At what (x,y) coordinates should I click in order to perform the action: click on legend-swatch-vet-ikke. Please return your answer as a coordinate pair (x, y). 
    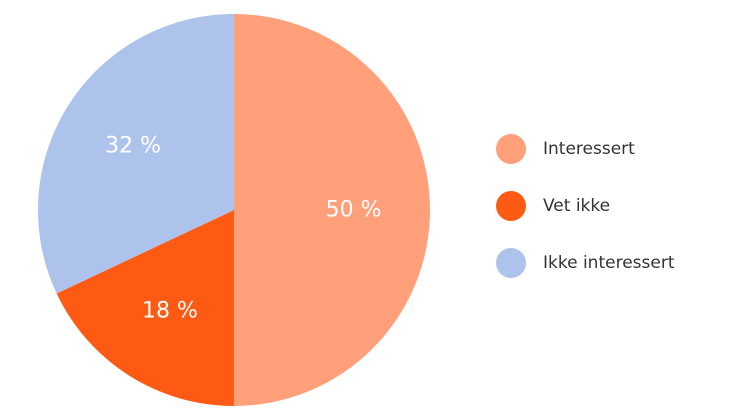
    Looking at the image, I should click on (511, 206).